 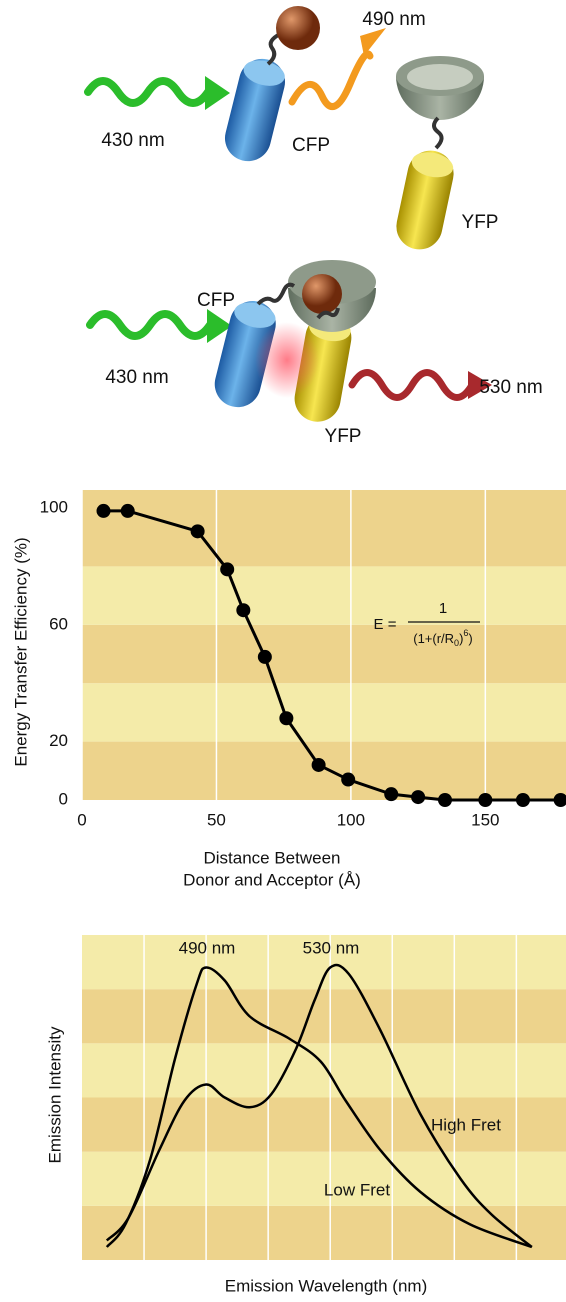 I want to click on y-tick-label: 0, so click(x=63, y=798).